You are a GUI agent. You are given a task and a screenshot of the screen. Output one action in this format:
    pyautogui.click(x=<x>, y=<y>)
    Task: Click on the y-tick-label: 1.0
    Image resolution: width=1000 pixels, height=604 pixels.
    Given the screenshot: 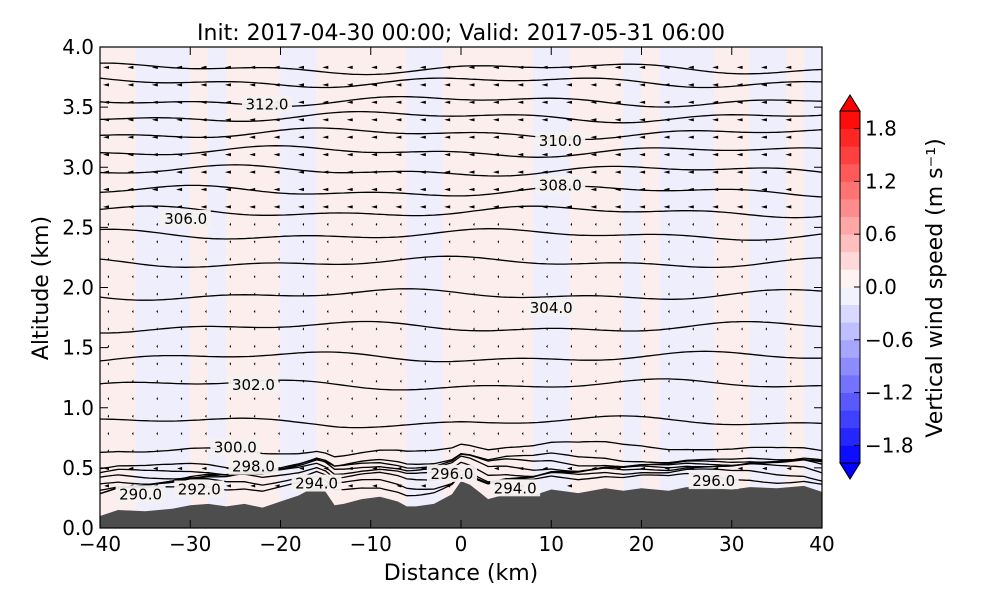 What is the action you would take?
    pyautogui.click(x=78, y=408)
    